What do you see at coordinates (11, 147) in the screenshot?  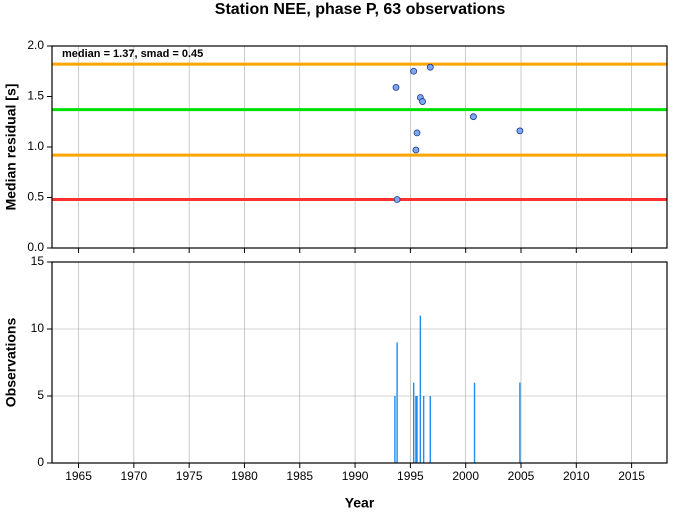 I see `y-axis-label: Median residual [s]` at bounding box center [11, 147].